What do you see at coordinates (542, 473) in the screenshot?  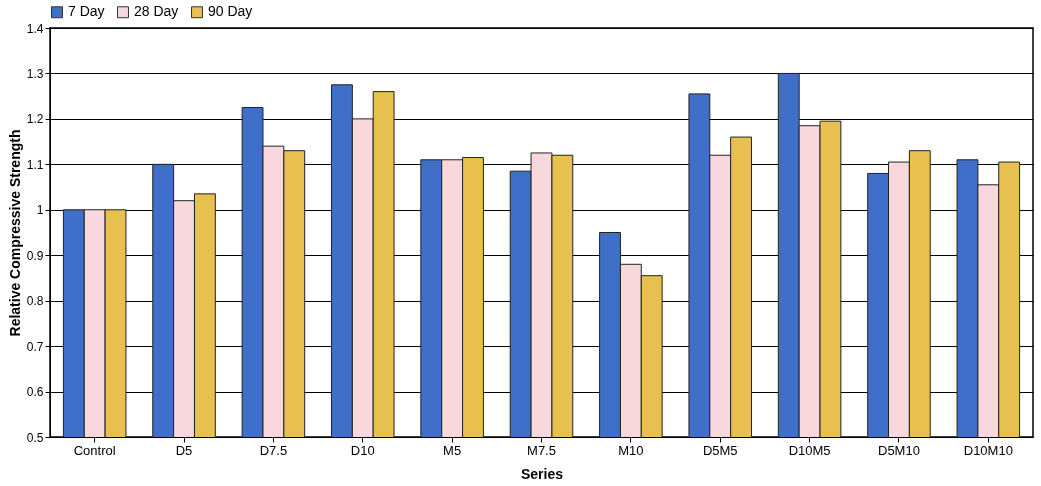 I see `x-axis-title: Series` at bounding box center [542, 473].